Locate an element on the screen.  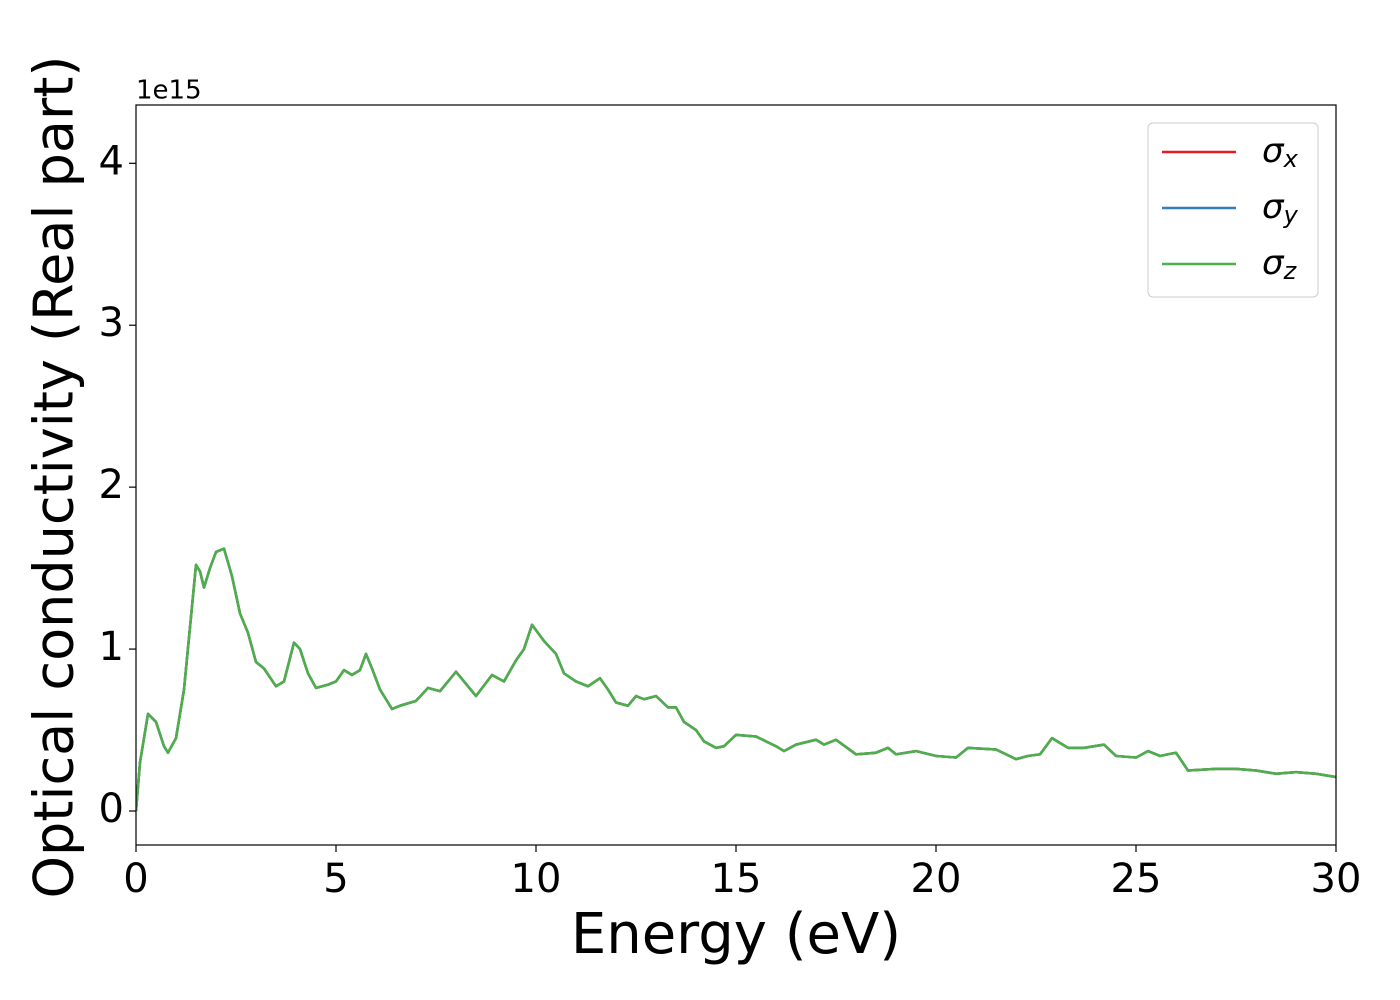
y-tick-label: 2 is located at coordinates (111, 485).